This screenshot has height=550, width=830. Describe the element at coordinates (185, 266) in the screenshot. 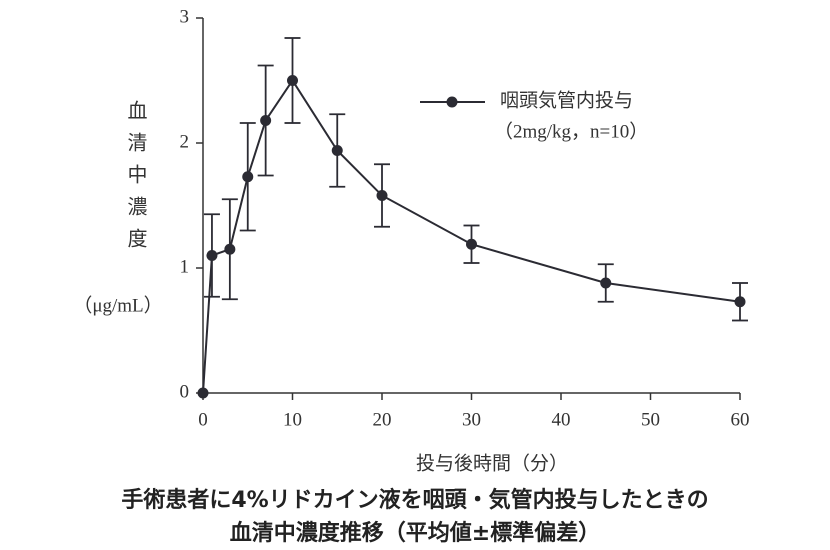

I see `y-tick-label: 1` at that location.